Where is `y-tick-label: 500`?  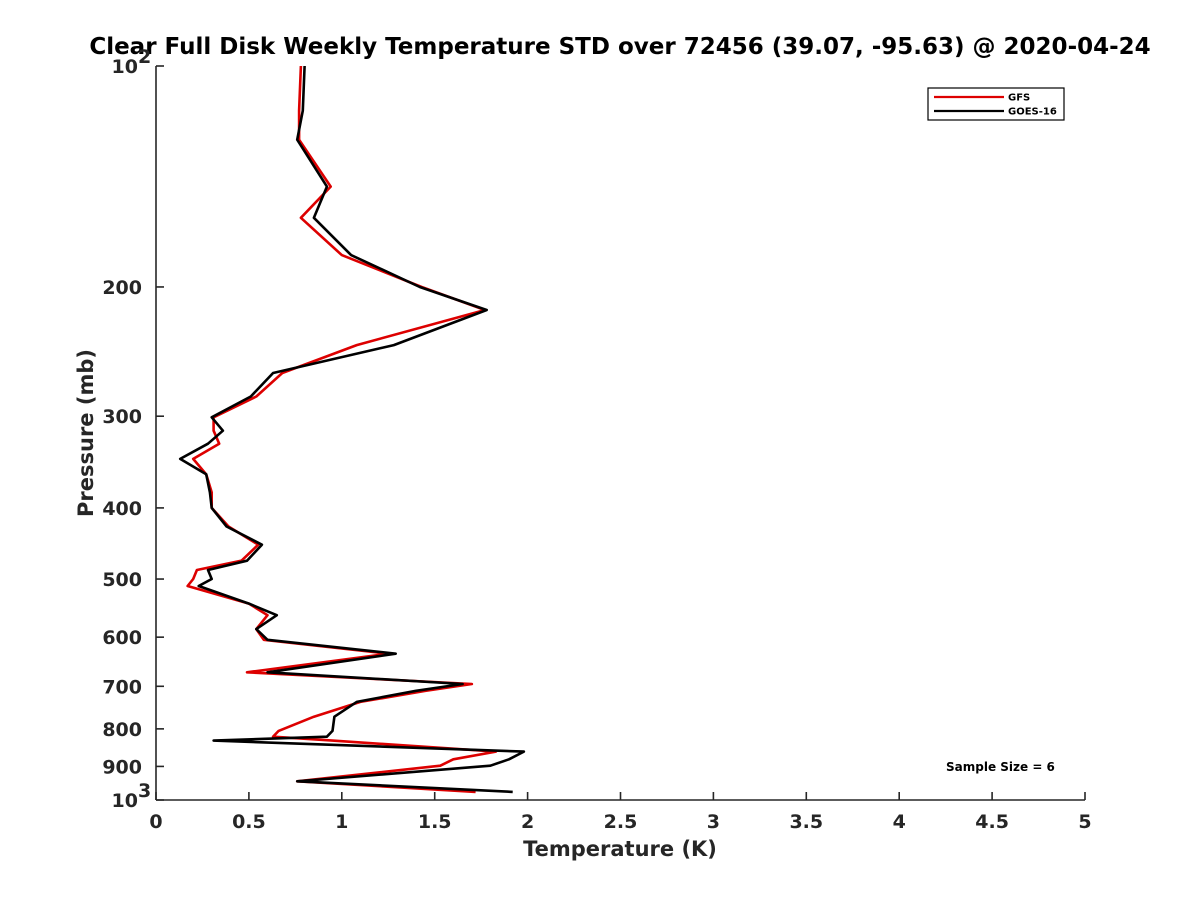 y-tick-label: 500 is located at coordinates (122, 580).